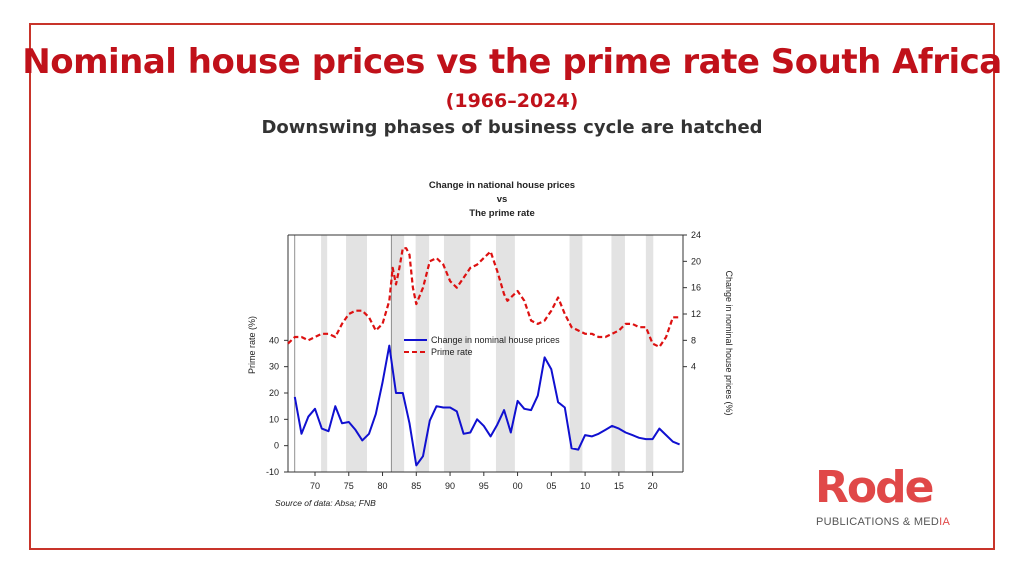 The height and width of the screenshot is (576, 1024). What do you see at coordinates (416, 486) in the screenshot?
I see `x-tick-label-85: 85` at bounding box center [416, 486].